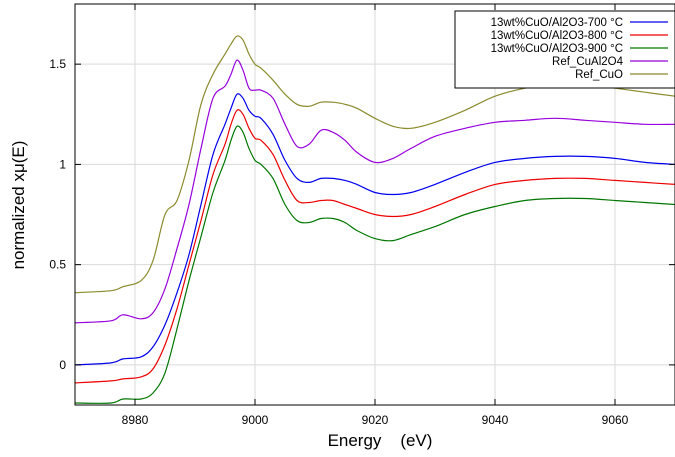 The width and height of the screenshot is (675, 457). What do you see at coordinates (57, 265) in the screenshot?
I see `y-tick-label: 0.5` at bounding box center [57, 265].